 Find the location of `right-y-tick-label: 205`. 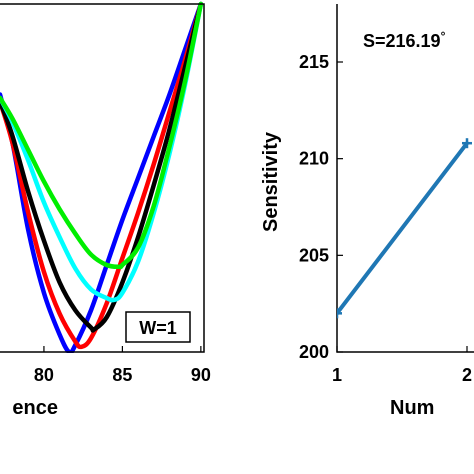

right-y-tick-label: 205 is located at coordinates (314, 255).